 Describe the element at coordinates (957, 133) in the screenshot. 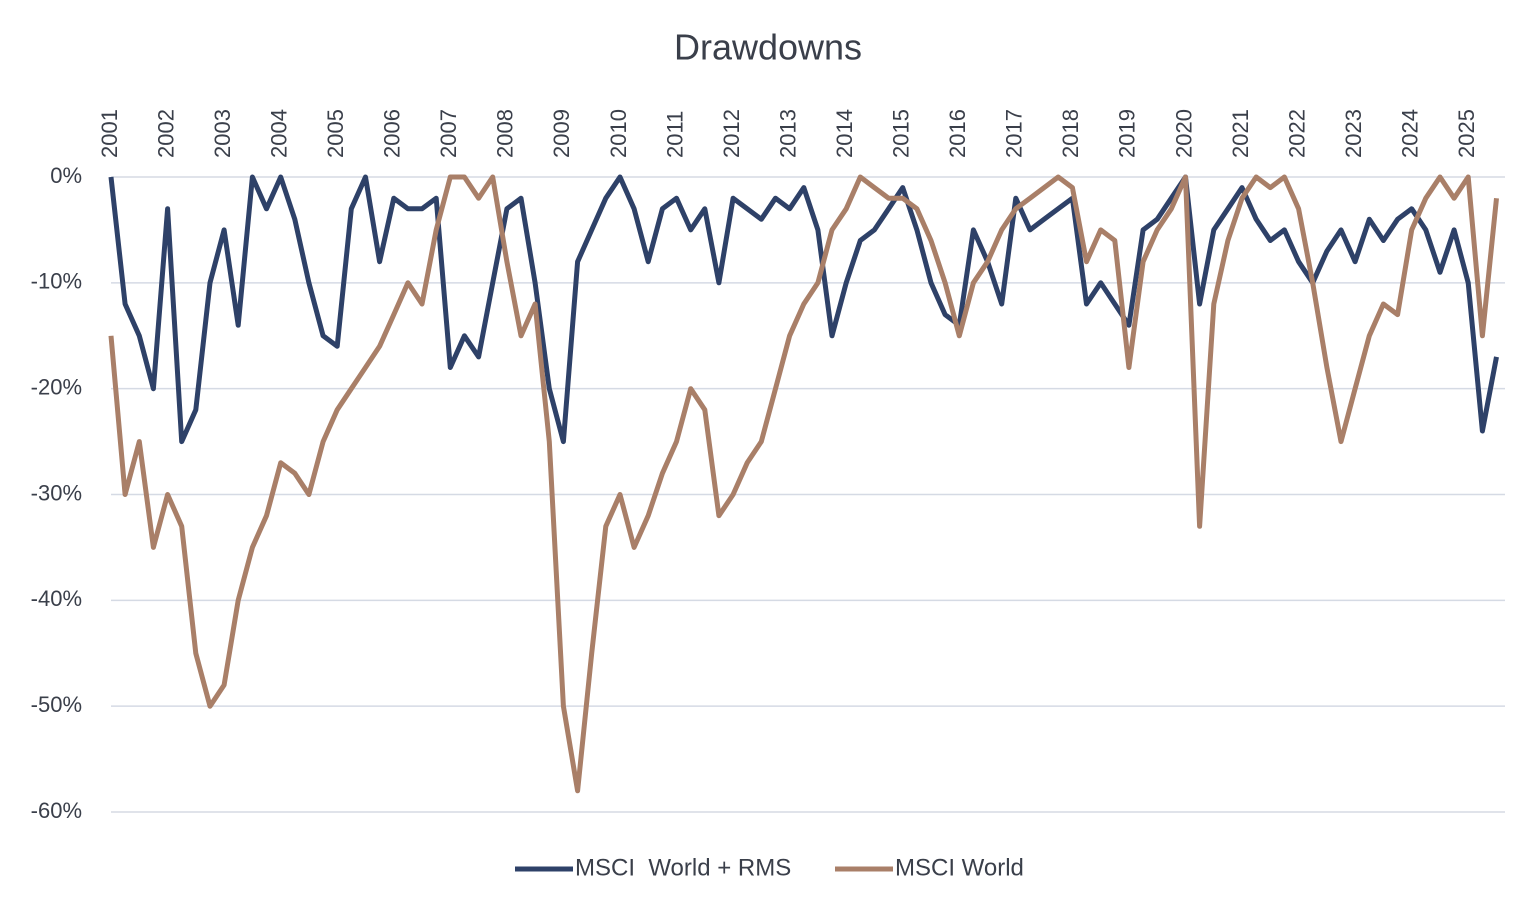

I see `x-tick-label: 2016` at that location.